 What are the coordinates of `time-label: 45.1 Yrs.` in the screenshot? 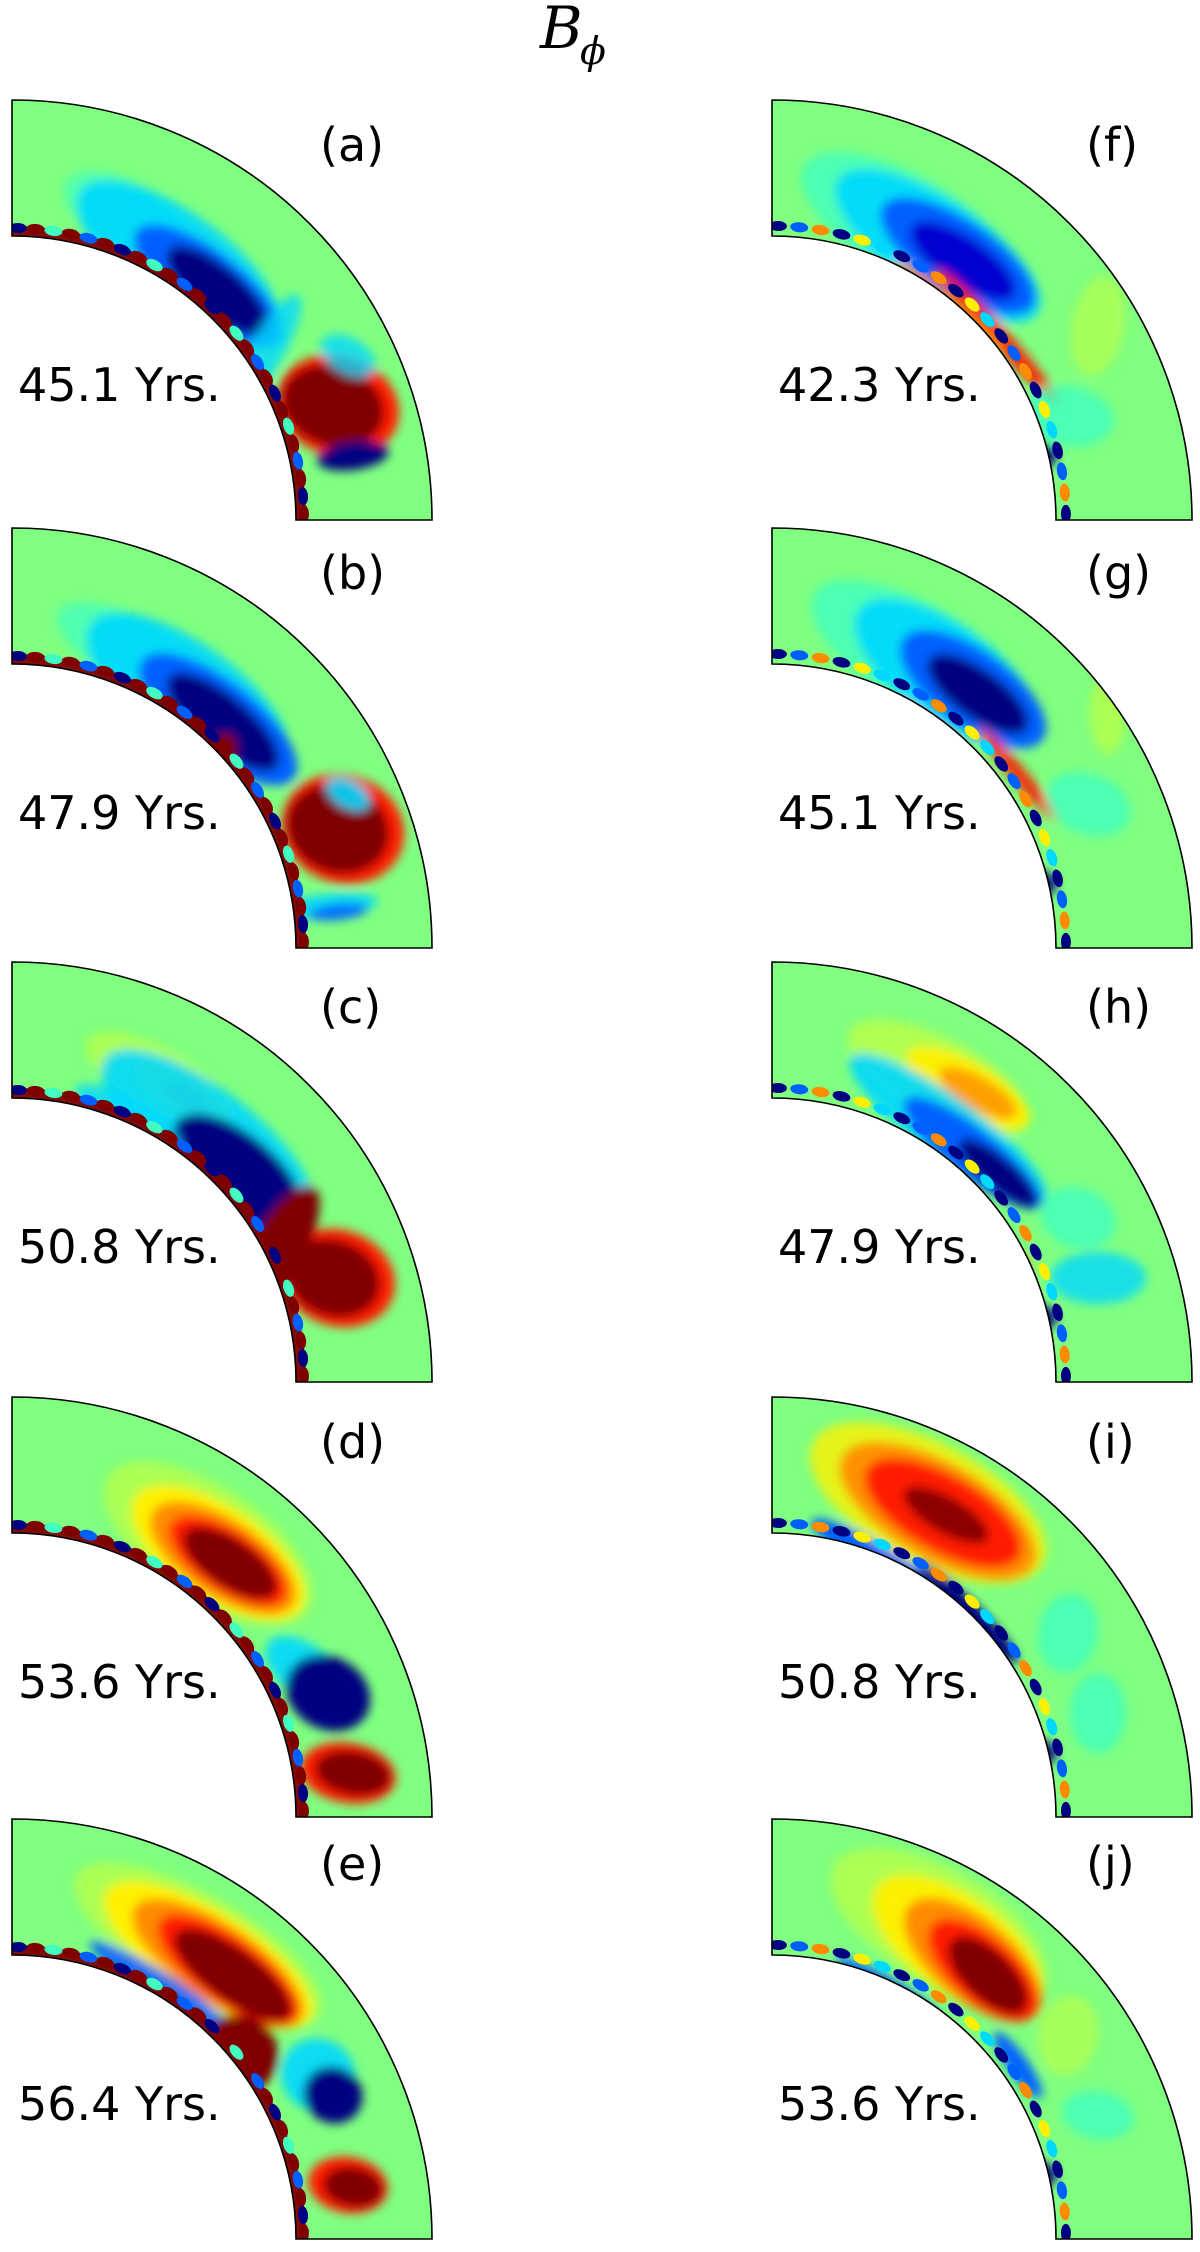 It's located at (119, 385).